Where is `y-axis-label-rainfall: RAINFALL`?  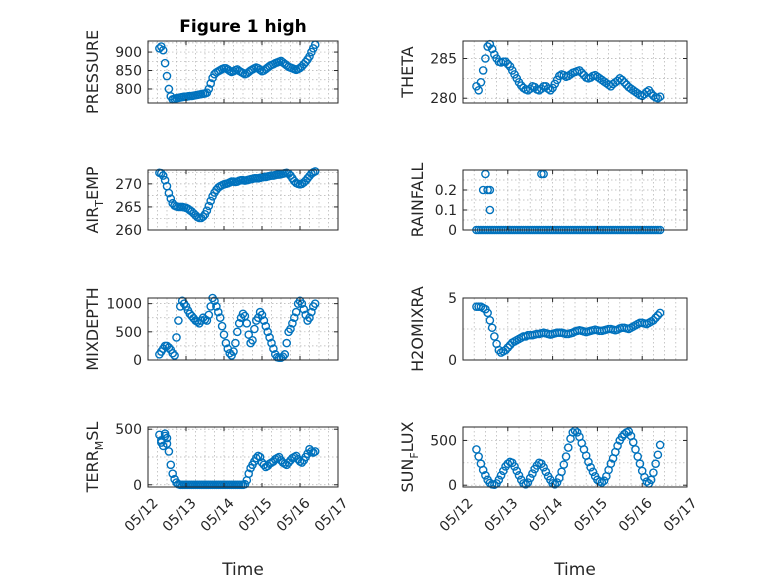
y-axis-label-rainfall: RAINFALL is located at coordinates (417, 200).